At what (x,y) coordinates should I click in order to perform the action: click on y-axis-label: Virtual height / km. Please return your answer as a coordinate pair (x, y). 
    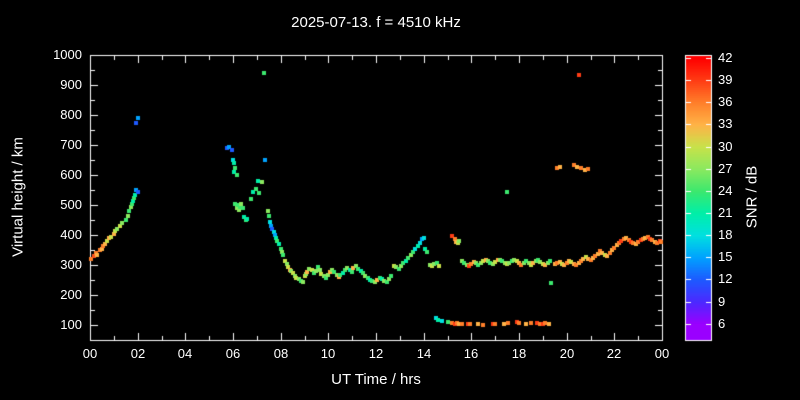
    Looking at the image, I should click on (18, 197).